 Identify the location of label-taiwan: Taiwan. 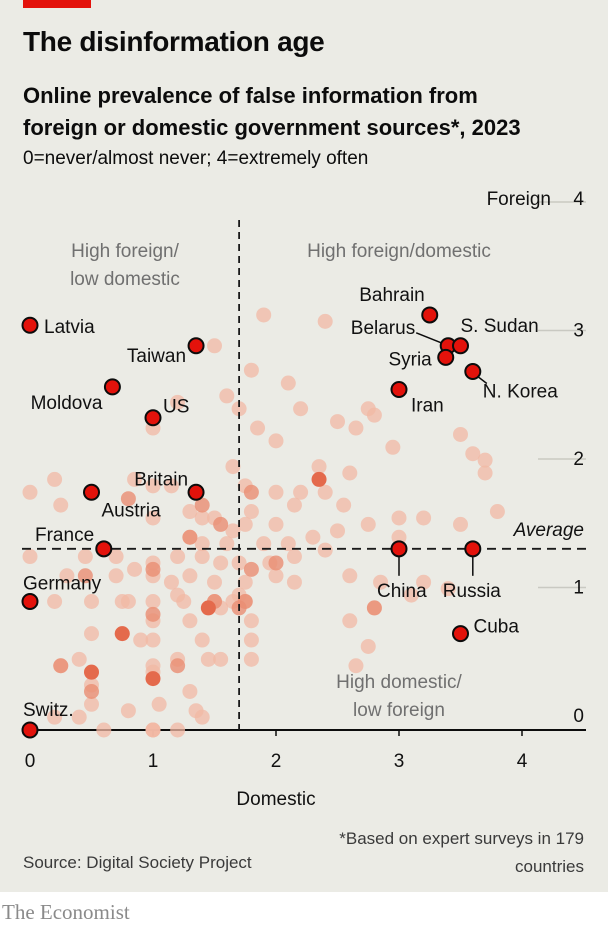
(156, 356).